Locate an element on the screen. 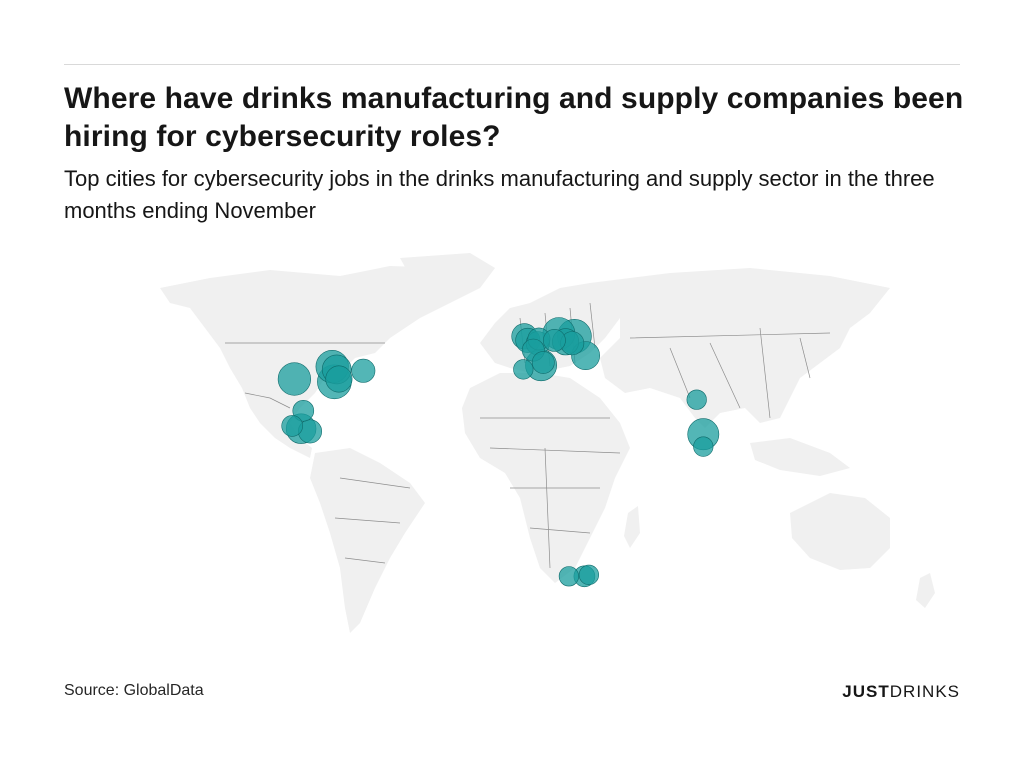 The width and height of the screenshot is (1024, 768). southeast-asia-land is located at coordinates (800, 457).